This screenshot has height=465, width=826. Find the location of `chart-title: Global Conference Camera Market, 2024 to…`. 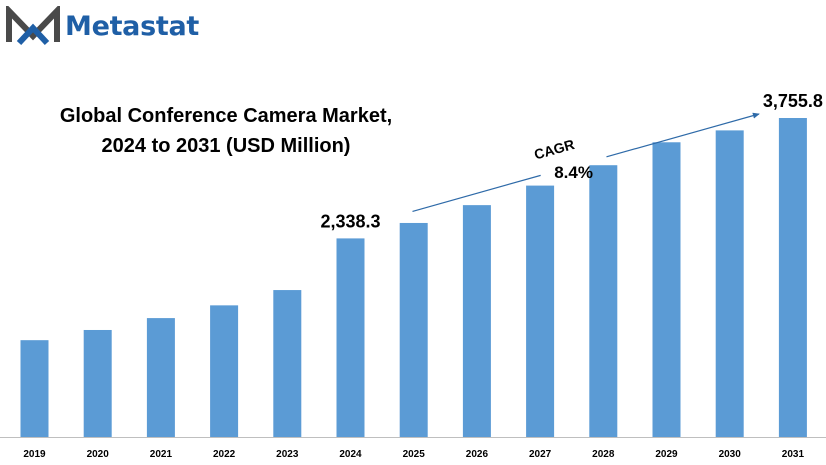

chart-title: Global Conference Camera Market, 2024 to… is located at coordinates (226, 131).